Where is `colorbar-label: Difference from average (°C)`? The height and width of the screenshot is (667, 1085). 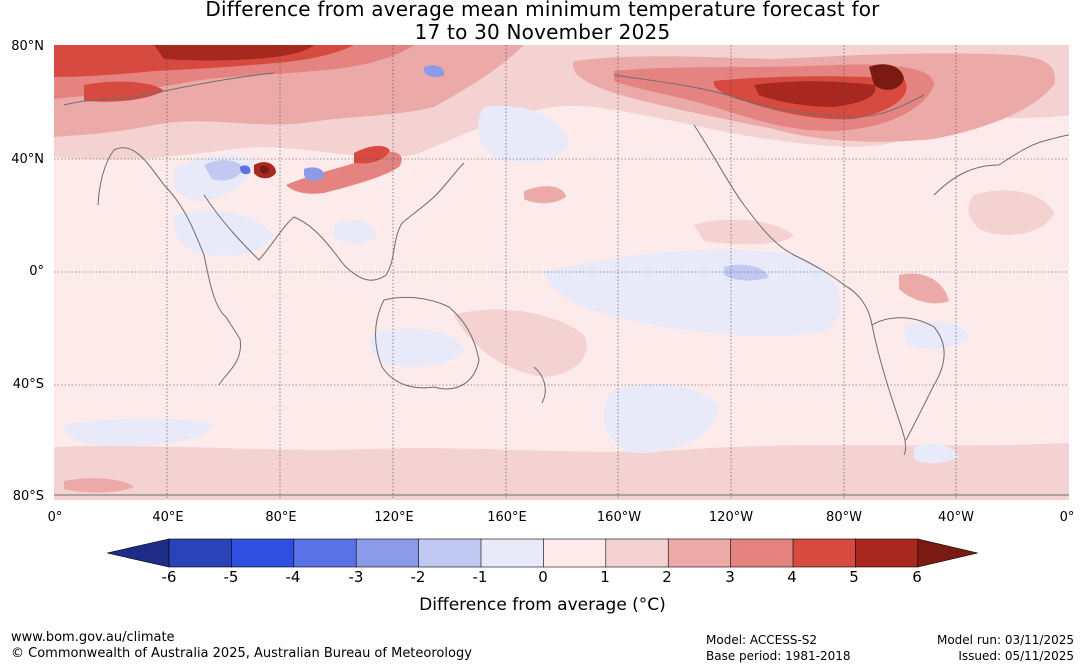 colorbar-label: Difference from average (°C) is located at coordinates (542, 605).